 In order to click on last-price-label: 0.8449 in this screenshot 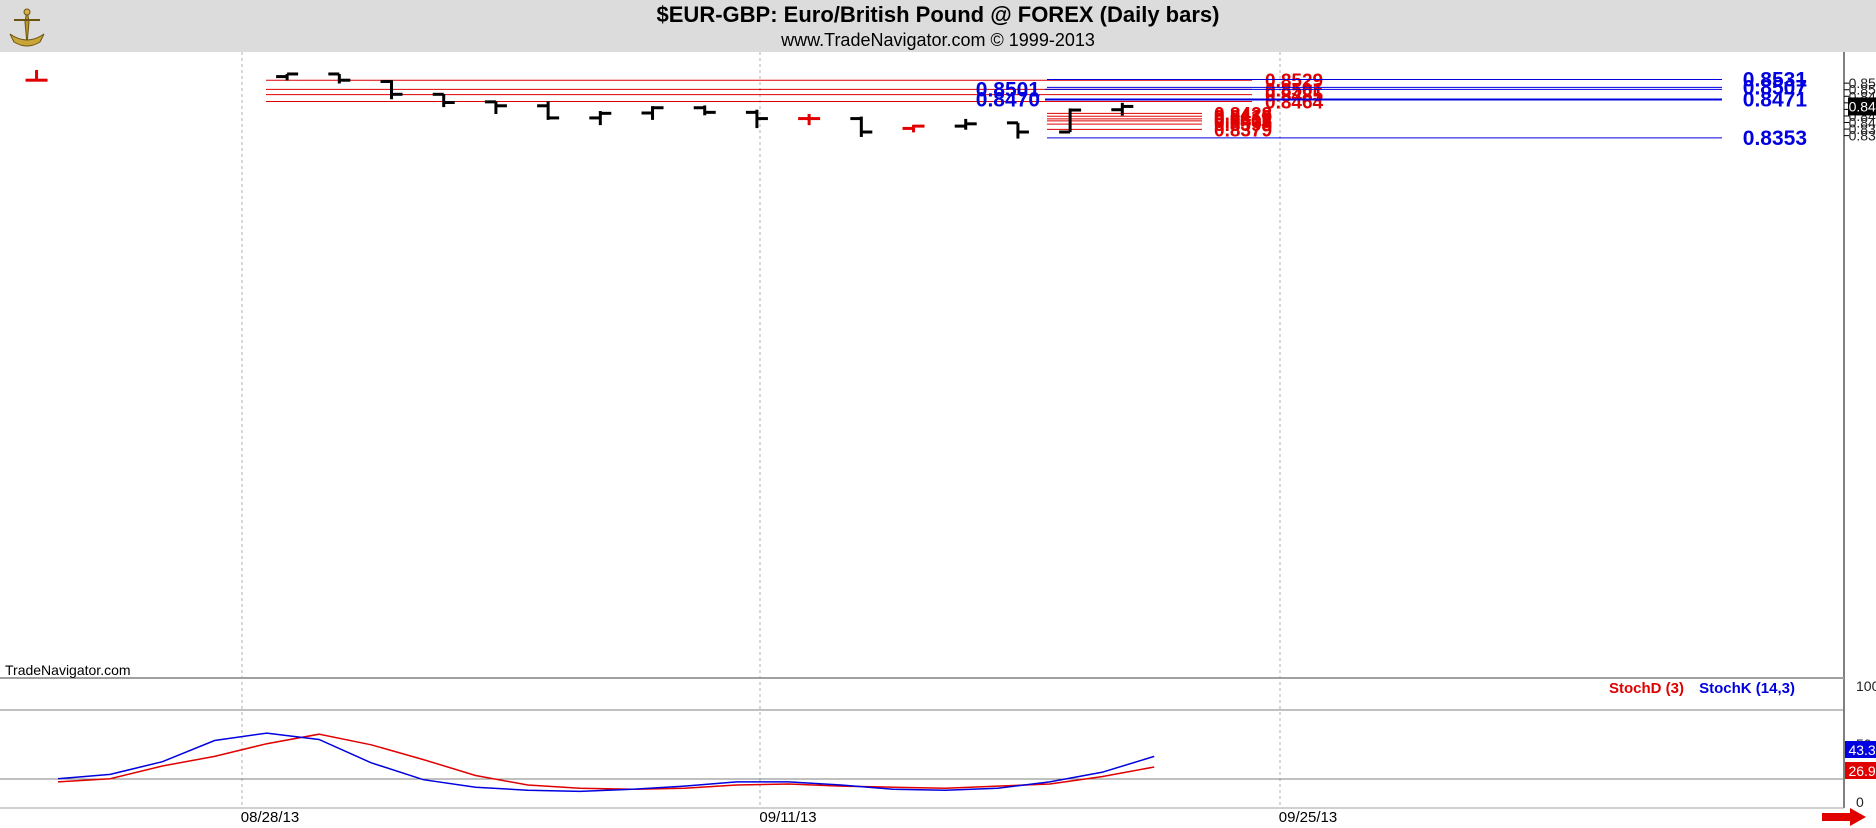, I will do `click(1862, 106)`.